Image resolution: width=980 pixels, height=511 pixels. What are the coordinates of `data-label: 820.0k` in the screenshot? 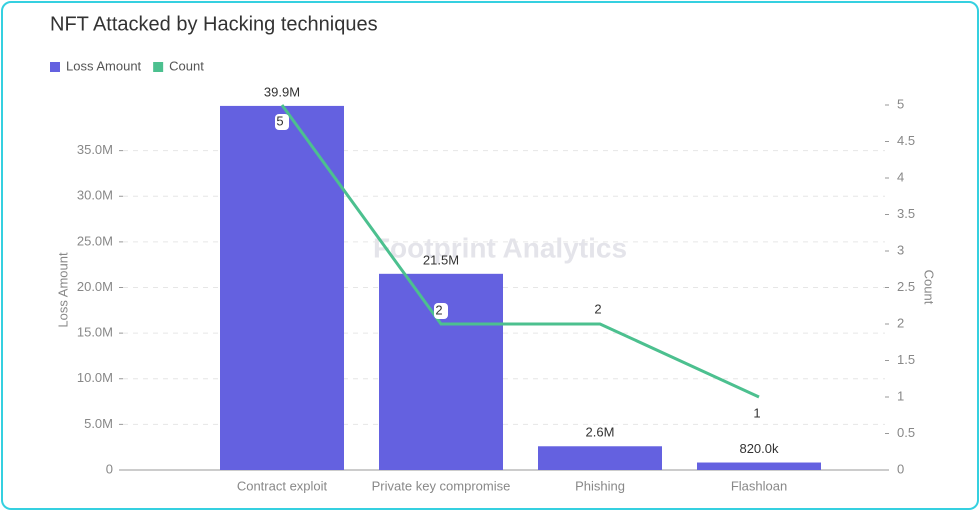 It's located at (759, 448).